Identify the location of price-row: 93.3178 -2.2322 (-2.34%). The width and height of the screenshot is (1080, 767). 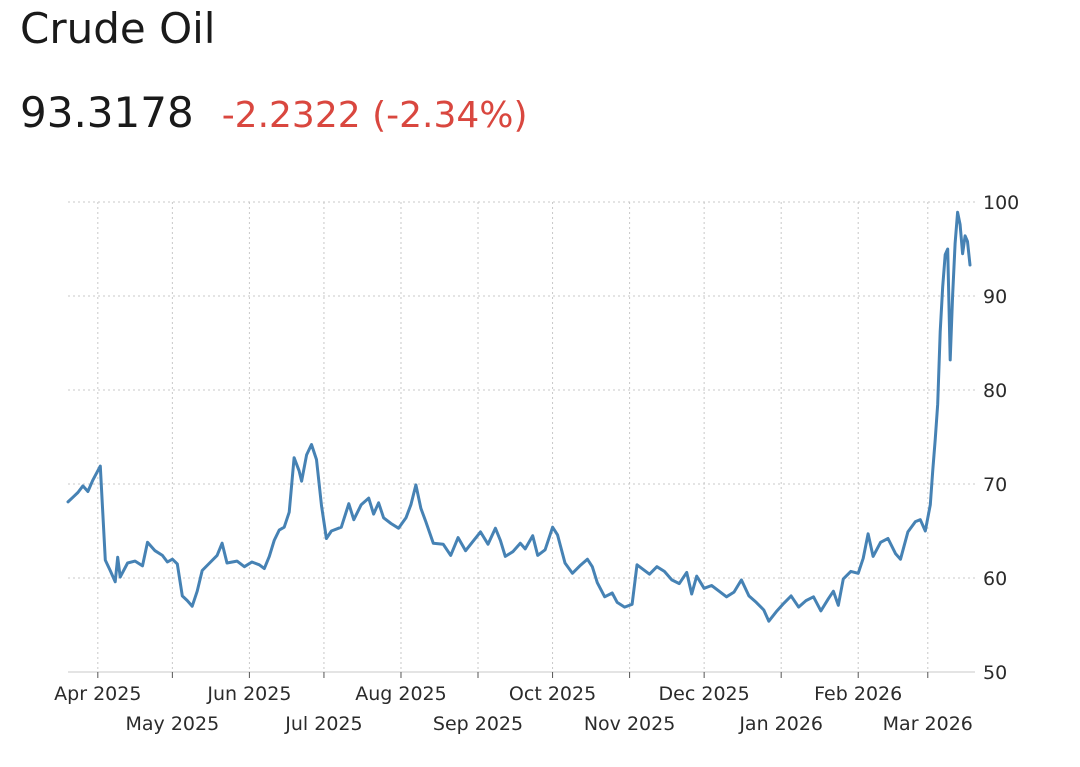
(274, 112).